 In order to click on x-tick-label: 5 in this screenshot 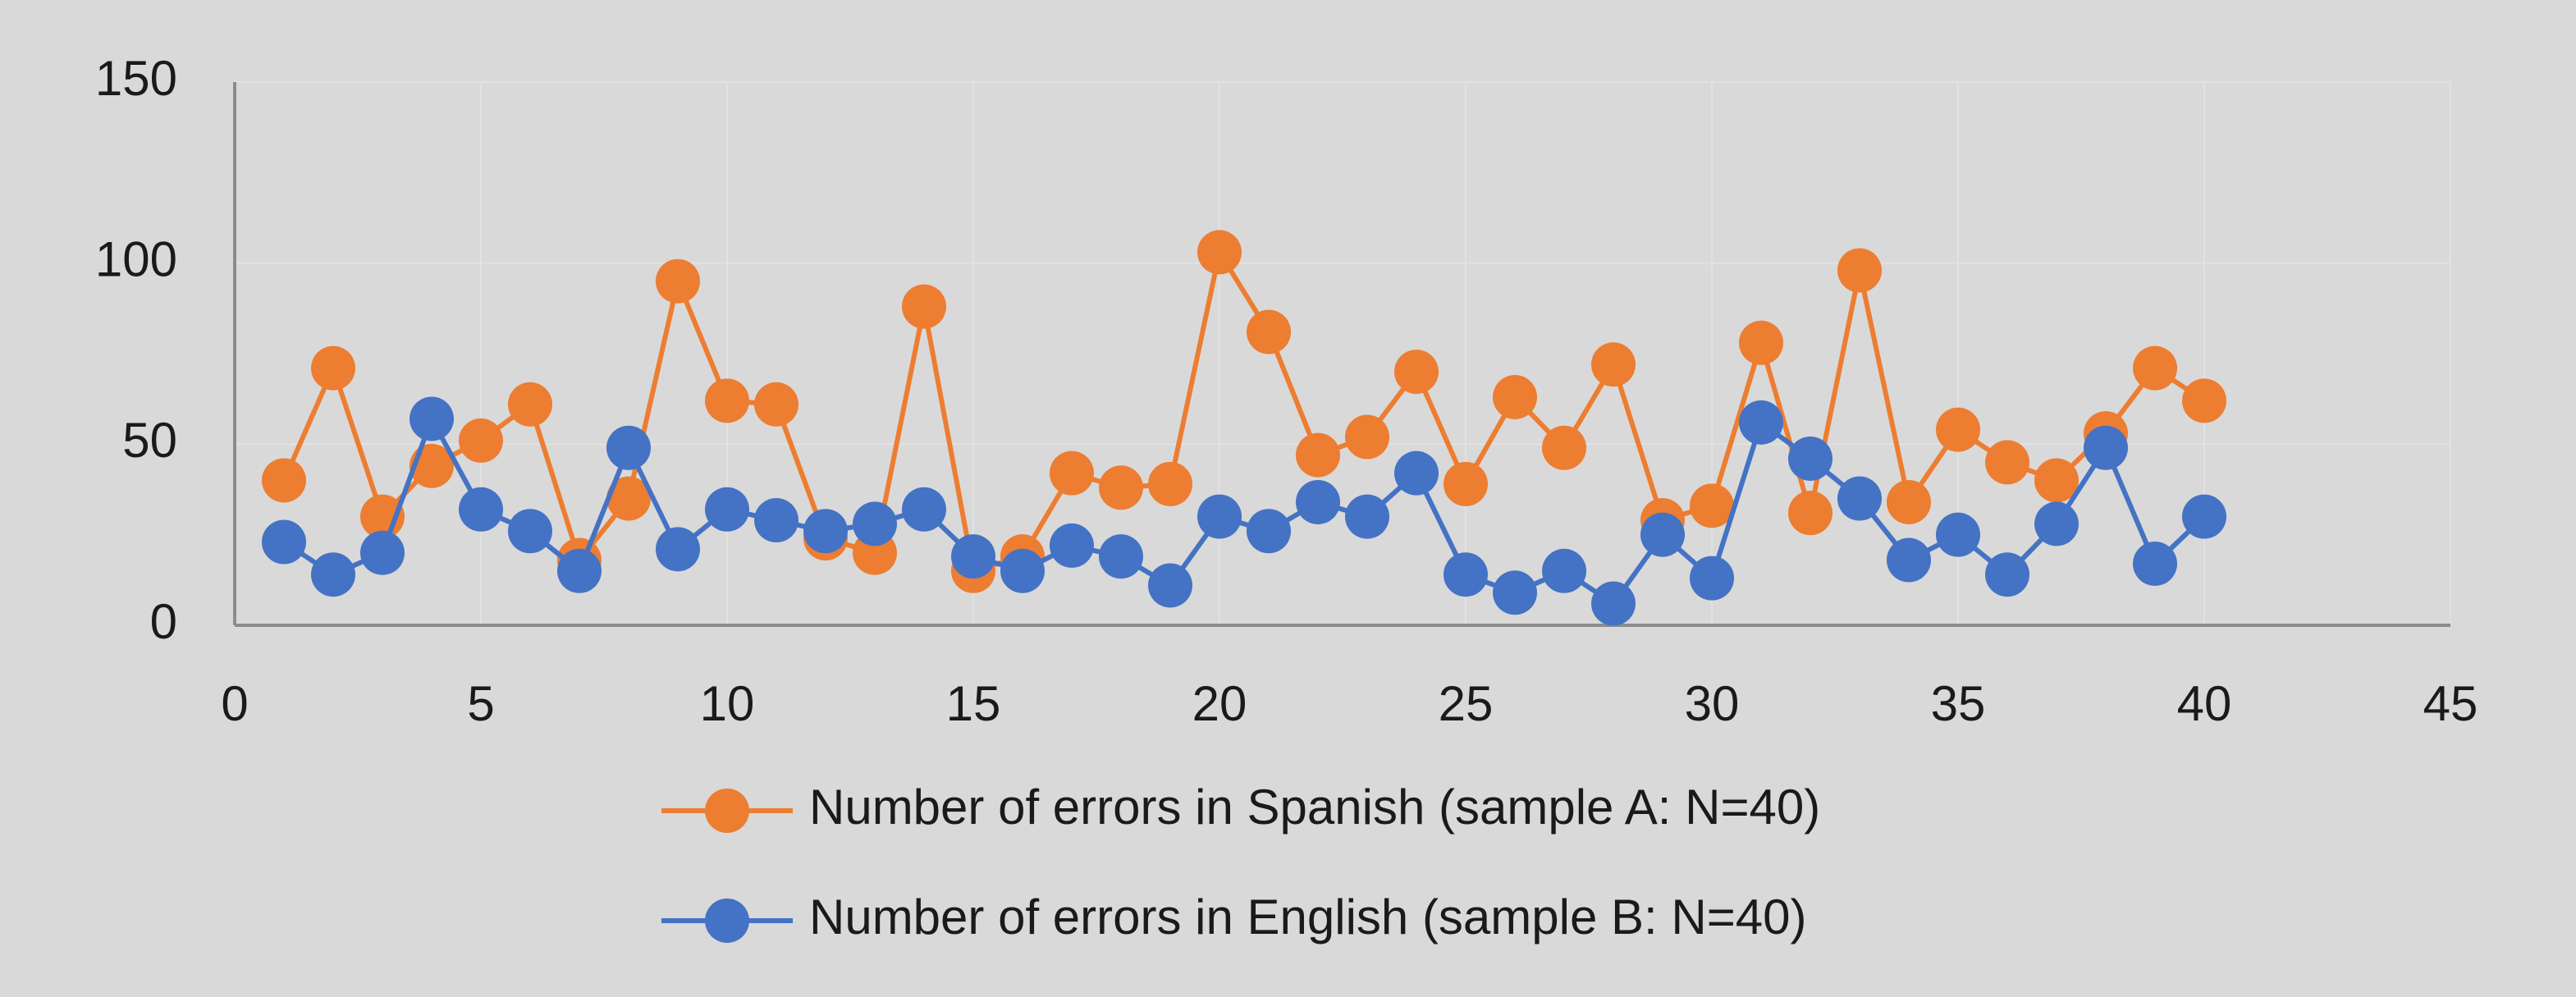, I will do `click(480, 703)`.